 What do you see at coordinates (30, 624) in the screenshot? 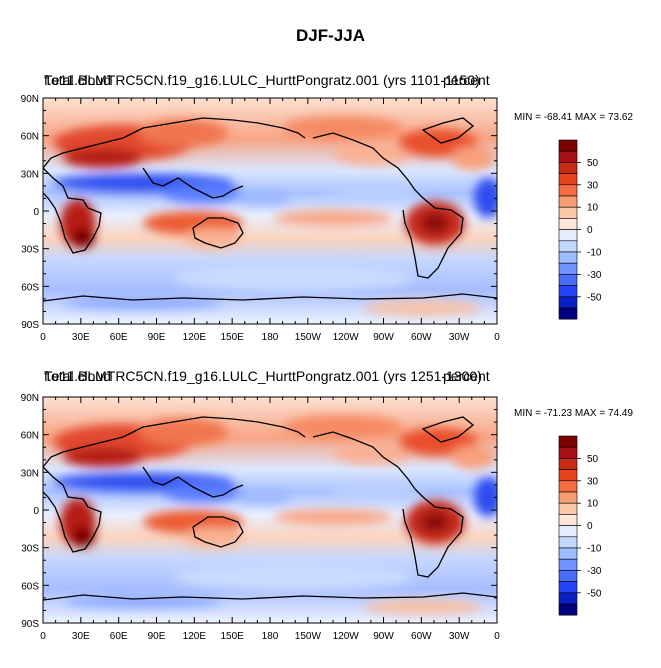
I see `y-tick-label: 90S` at bounding box center [30, 624].